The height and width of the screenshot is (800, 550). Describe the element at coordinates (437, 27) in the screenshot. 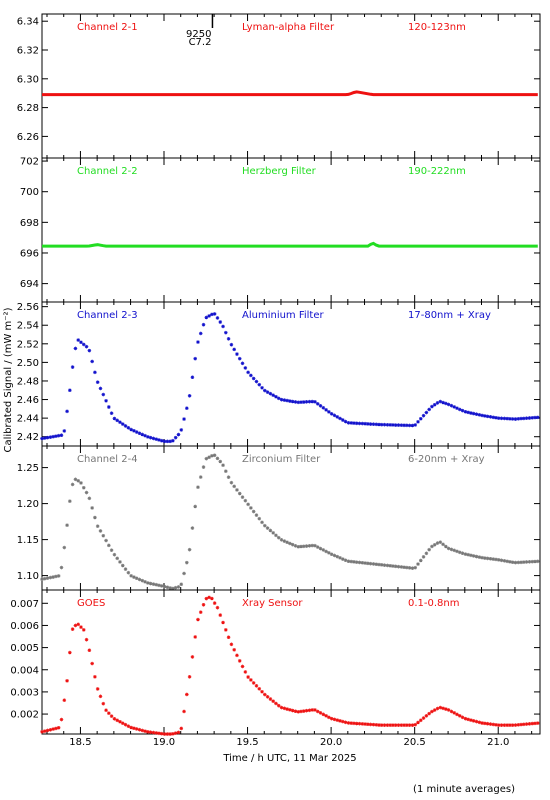

I see `band-label: 120-123nm` at that location.